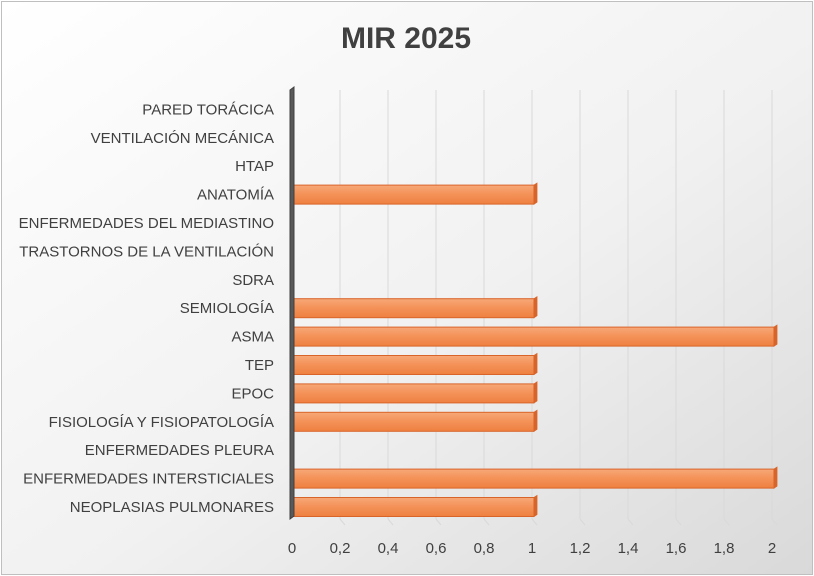 The width and height of the screenshot is (814, 576). I want to click on x-tick-label: 0,2, so click(340, 548).